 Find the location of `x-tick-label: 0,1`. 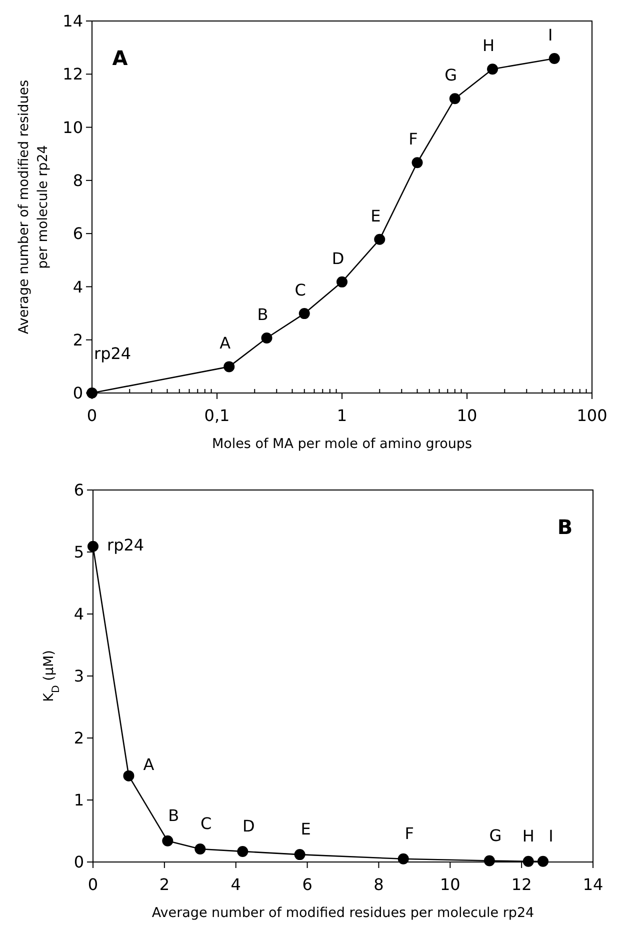

x-tick-label: 0,1 is located at coordinates (217, 415).